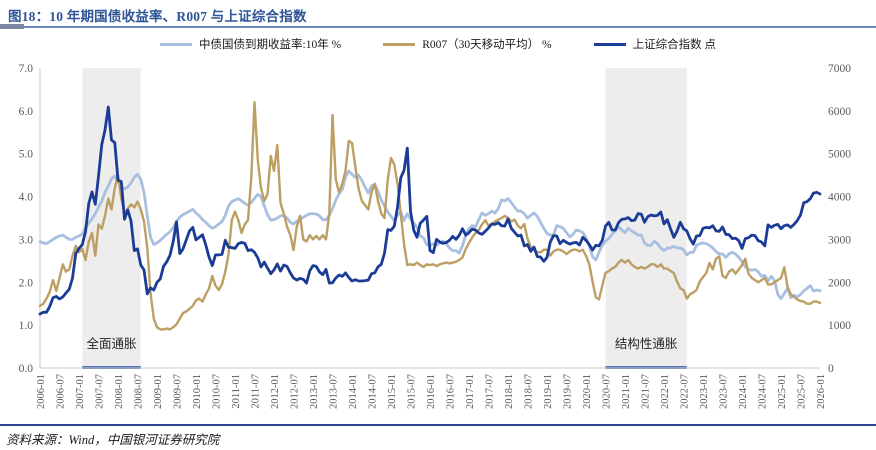  What do you see at coordinates (100, 391) in the screenshot?
I see `x-axis-label: 2007-07` at bounding box center [100, 391].